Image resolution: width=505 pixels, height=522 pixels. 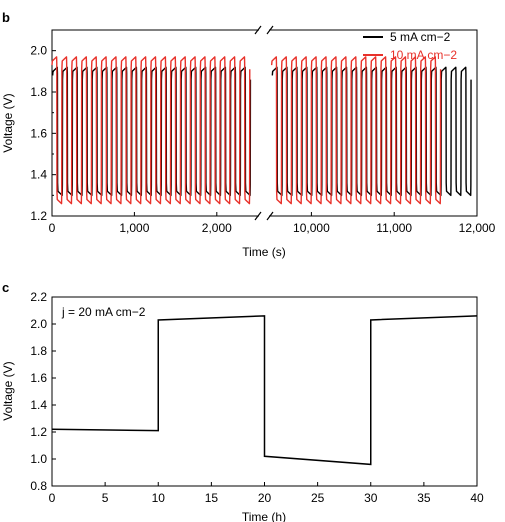 I want to click on legend-label-10mA: 10 mA cm−2, so click(x=423, y=55).